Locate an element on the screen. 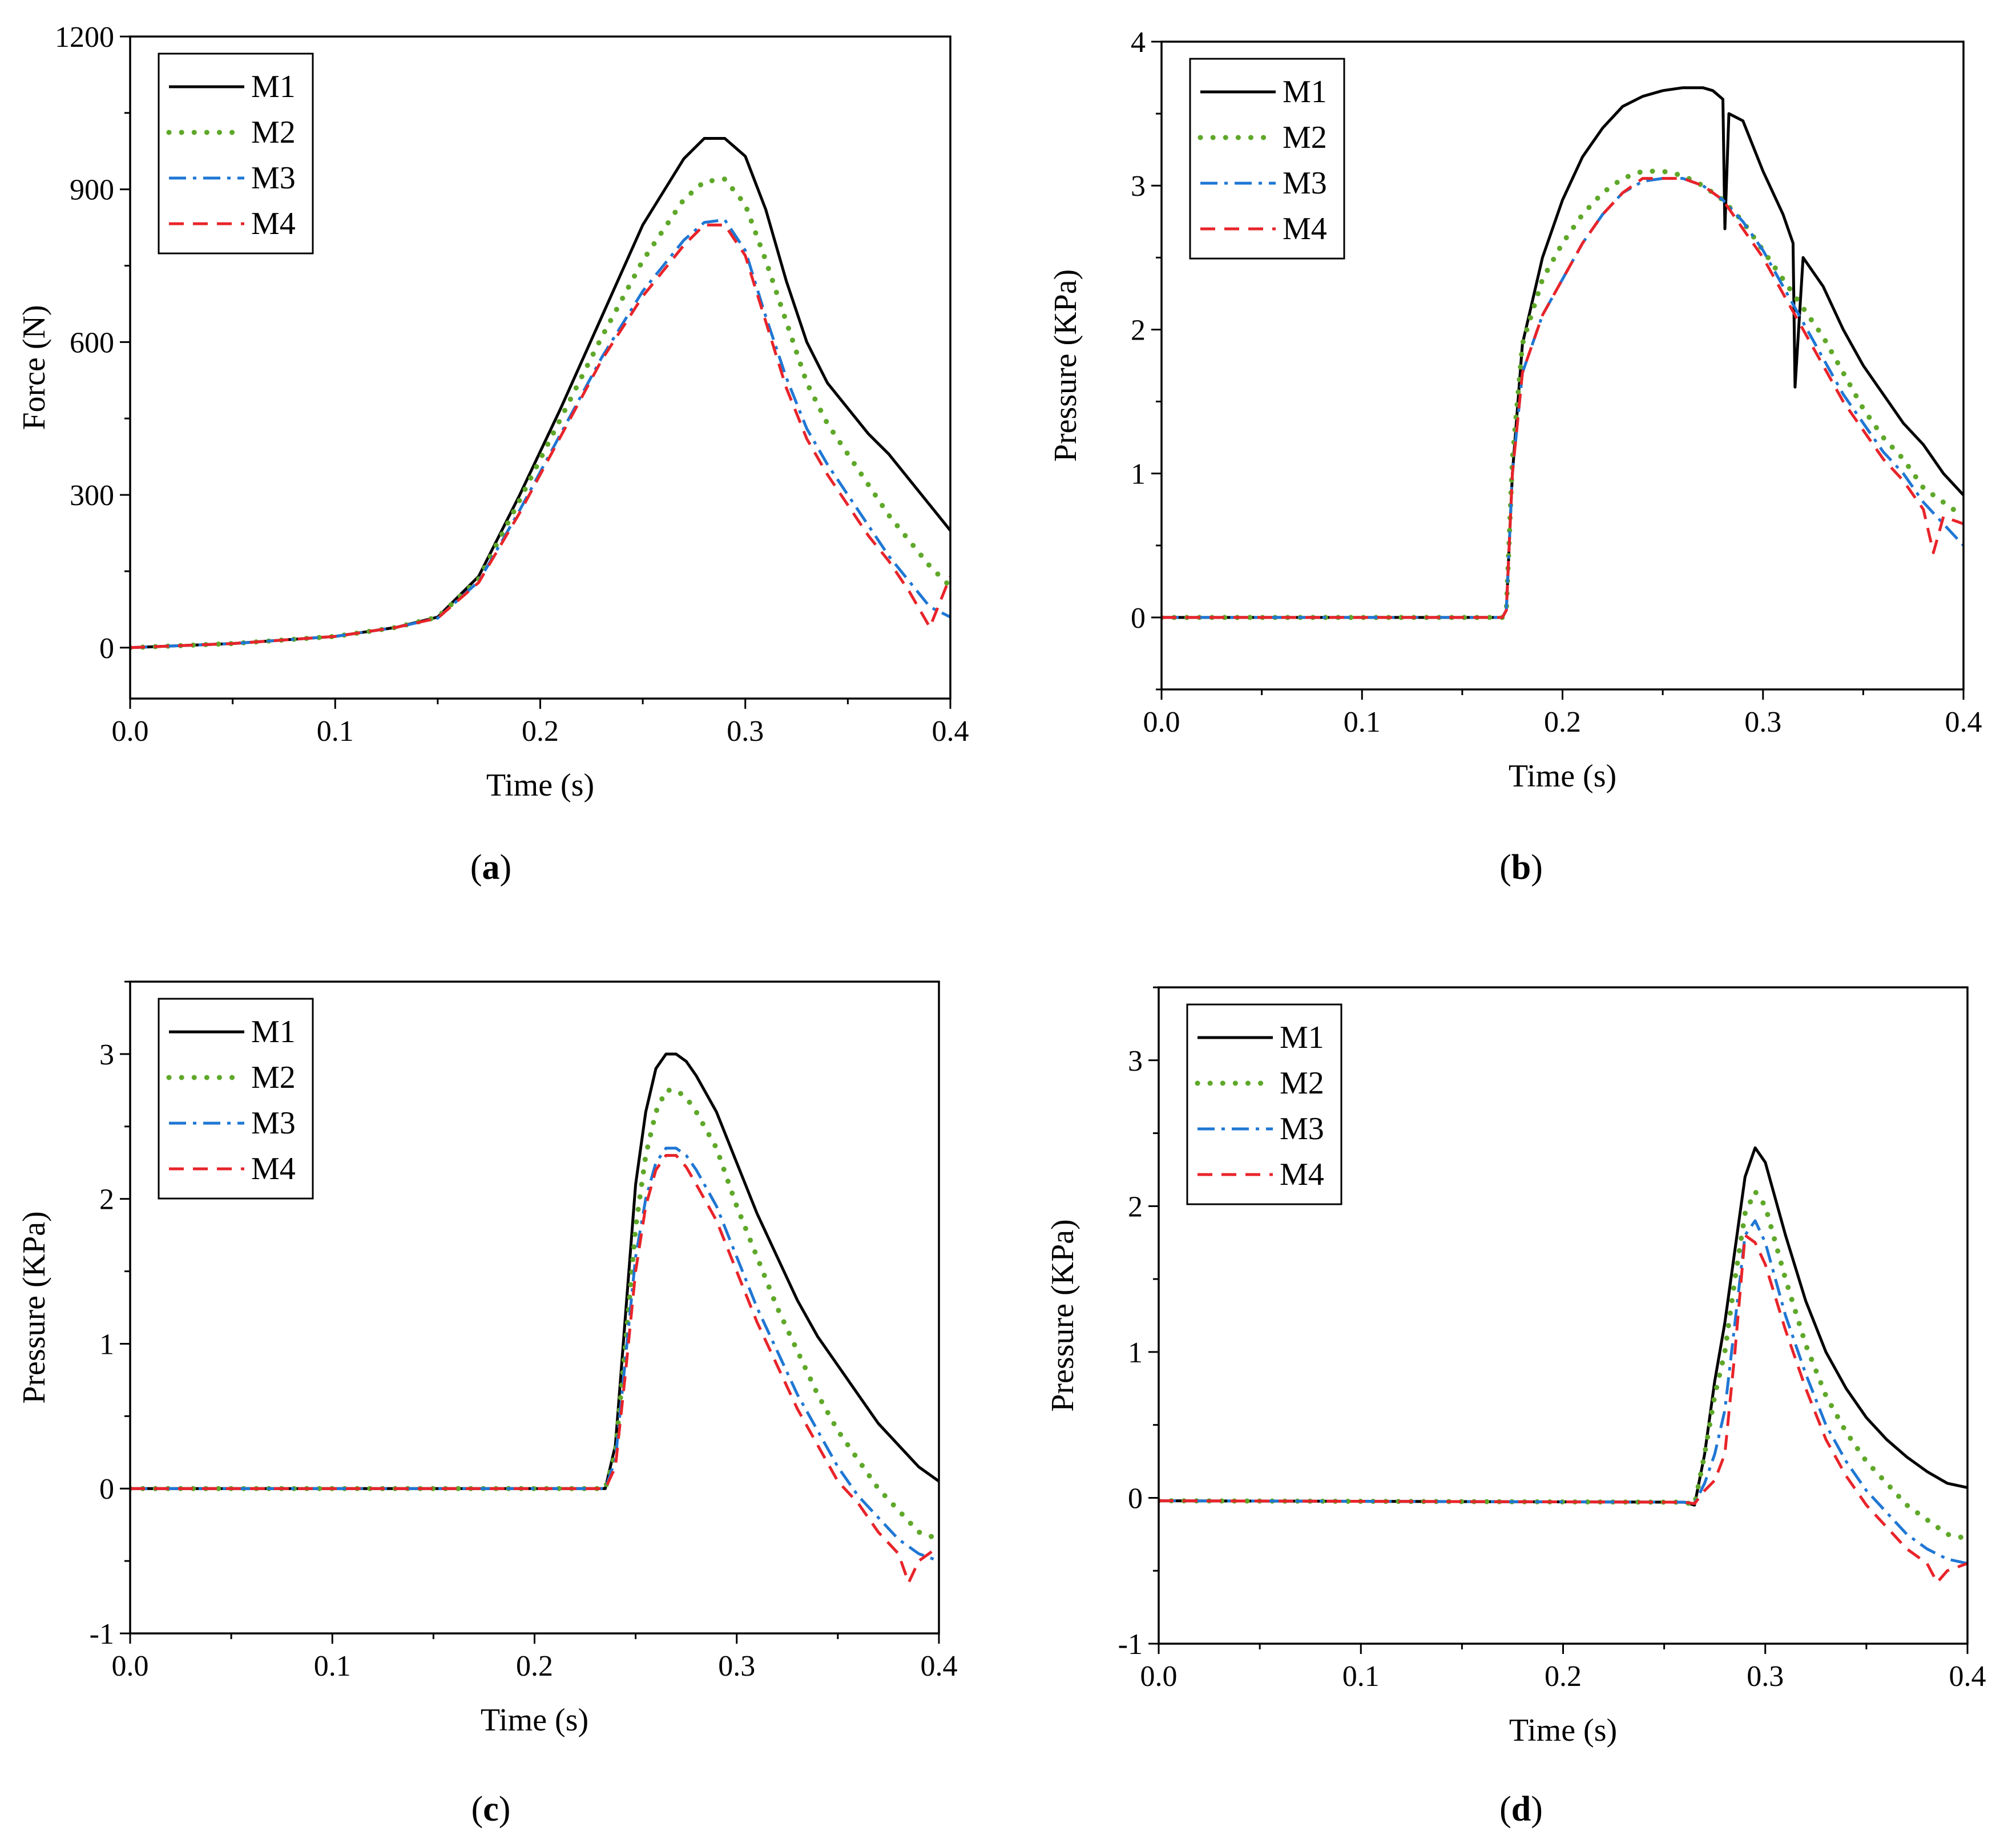  panel-caption: (d) is located at coordinates (1521, 1810).